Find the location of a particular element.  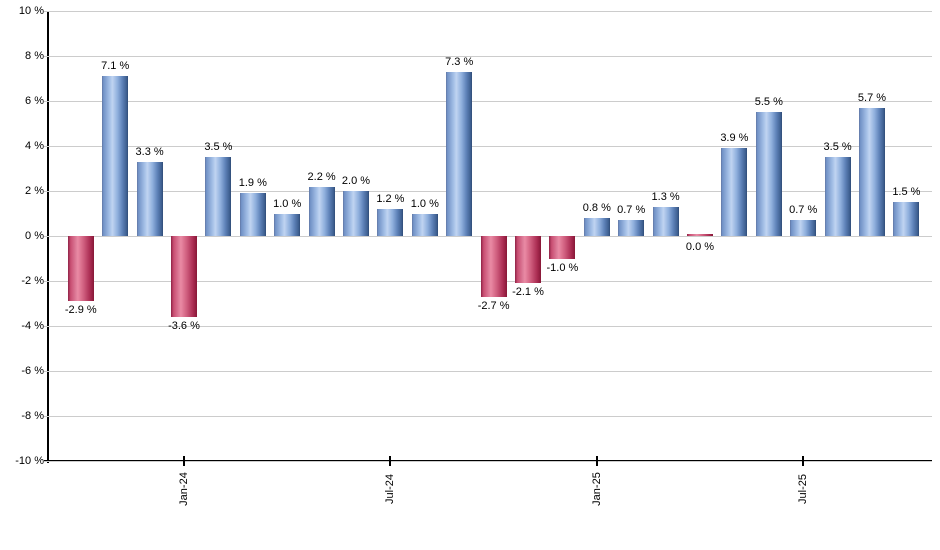

bar-value-label: -3.6 % is located at coordinates (184, 326).